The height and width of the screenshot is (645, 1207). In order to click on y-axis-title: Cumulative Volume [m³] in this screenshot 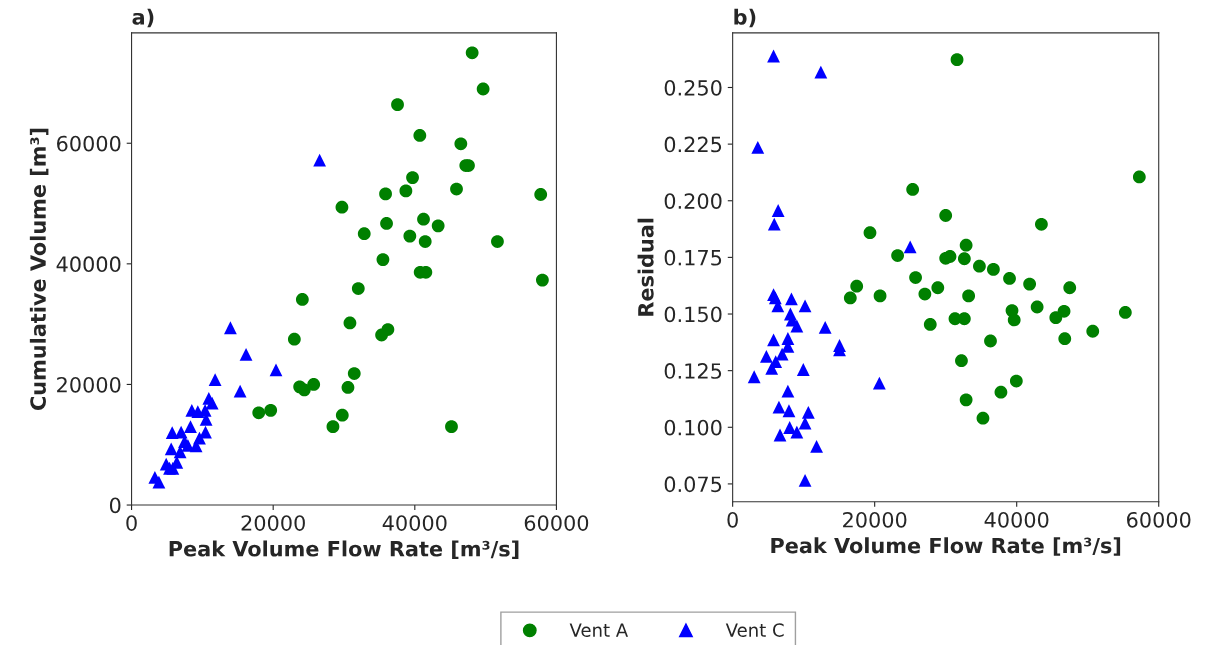, I will do `click(39, 269)`.